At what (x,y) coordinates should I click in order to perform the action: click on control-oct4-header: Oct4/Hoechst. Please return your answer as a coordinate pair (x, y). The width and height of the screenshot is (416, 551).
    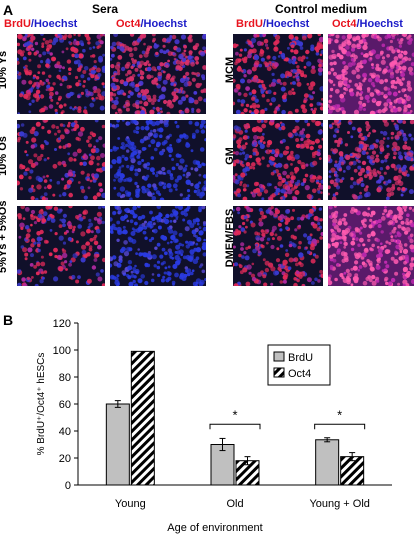
    Looking at the image, I should click on (367, 24).